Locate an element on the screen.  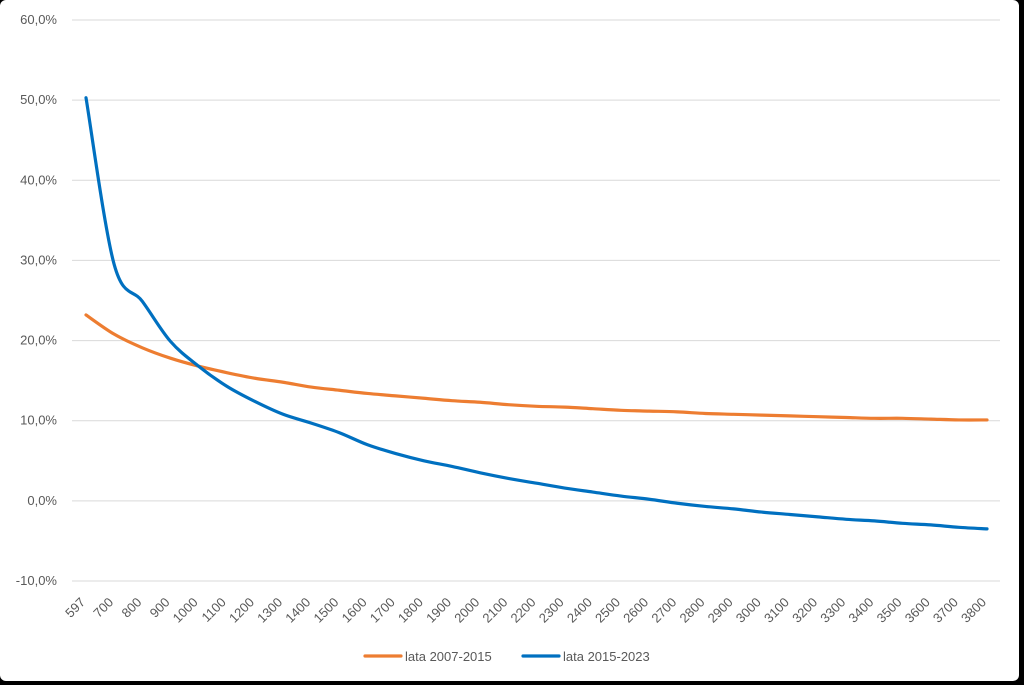
x-tick-label: 3800 is located at coordinates (973, 610).